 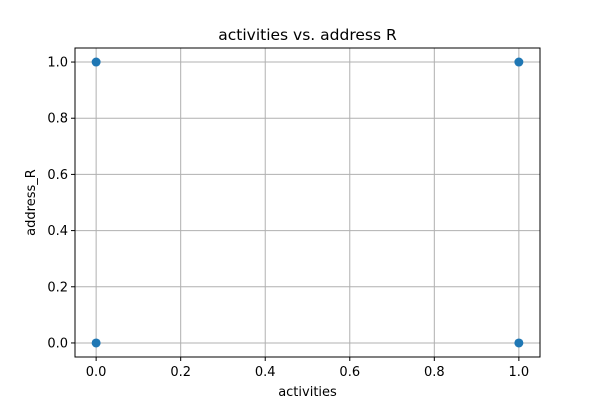 I want to click on y-tick-label: 0.0, so click(x=57, y=343).